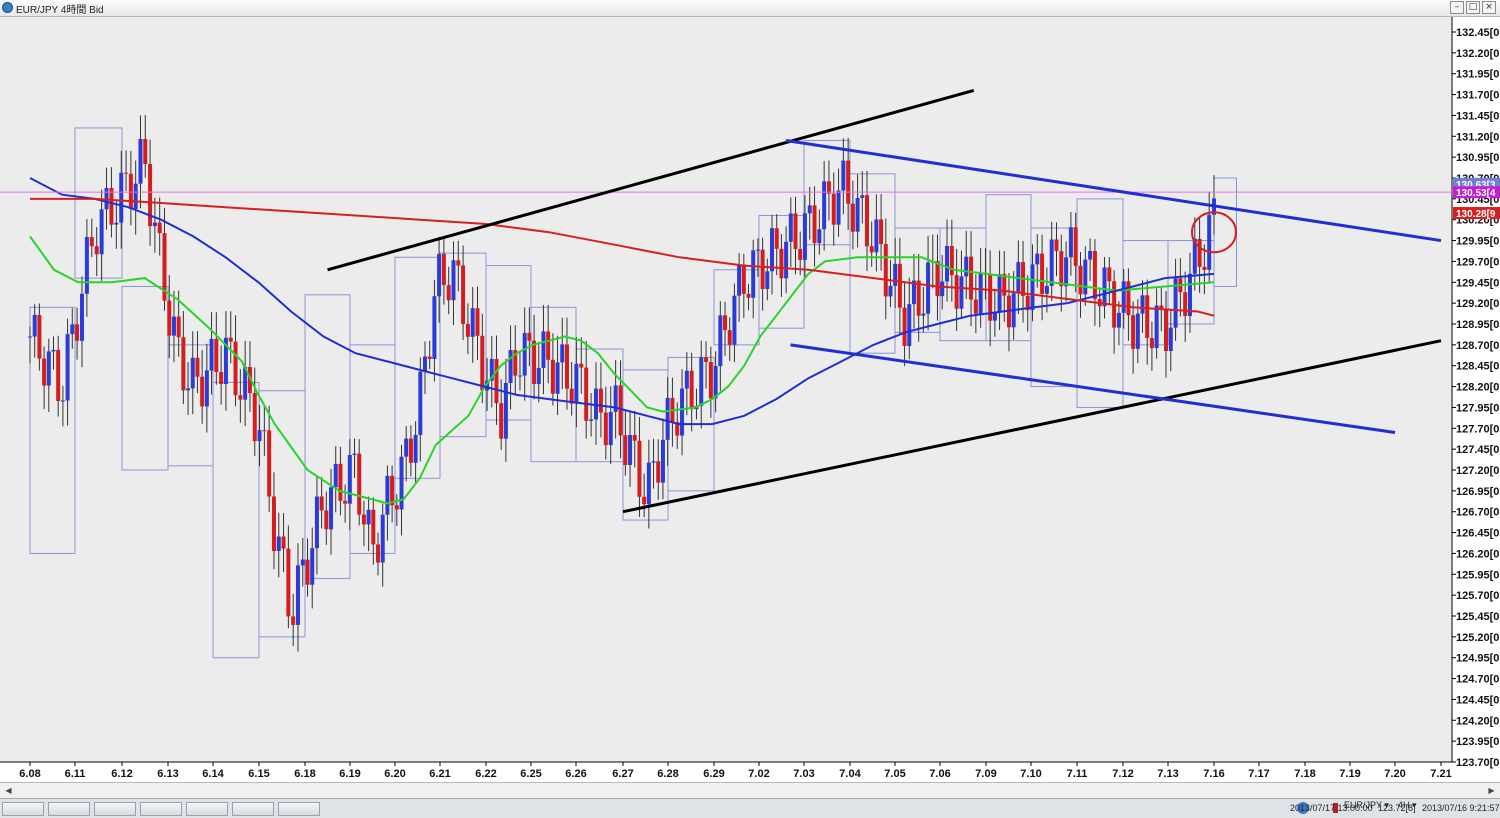 The width and height of the screenshot is (1500, 818). I want to click on symbol-dropdown: EUR/JPY ▾, so click(1366, 805).